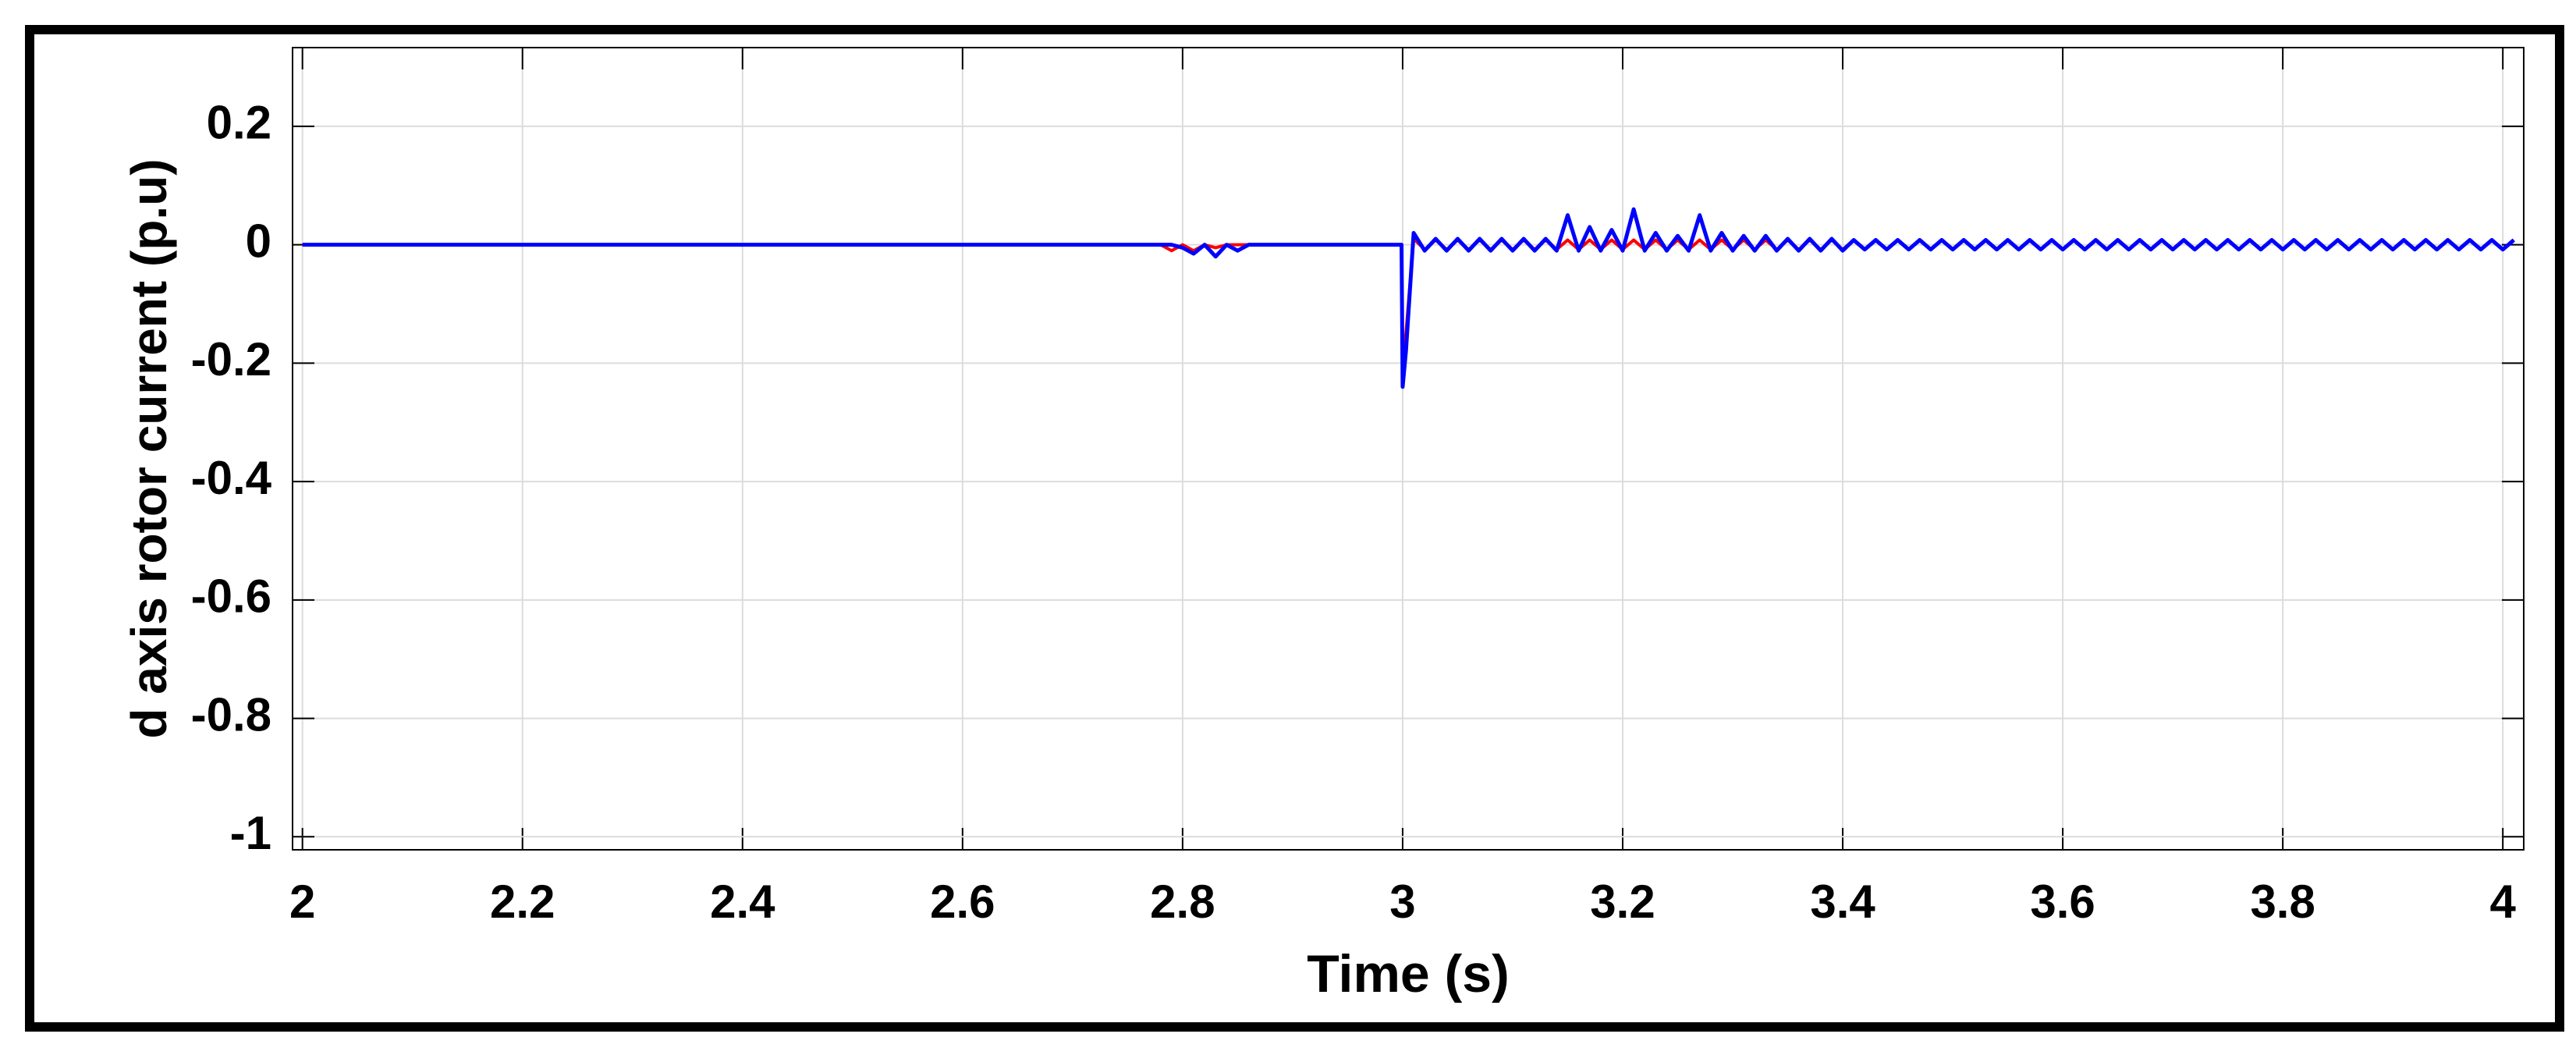 The height and width of the screenshot is (1048, 2576). Describe the element at coordinates (742, 902) in the screenshot. I see `x-tick-label: 2.4` at that location.